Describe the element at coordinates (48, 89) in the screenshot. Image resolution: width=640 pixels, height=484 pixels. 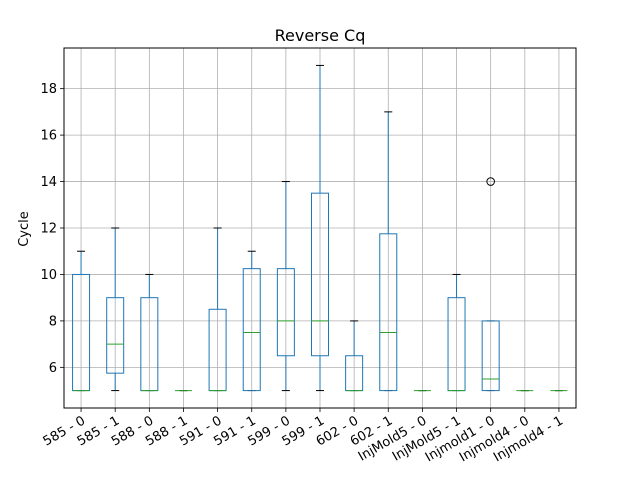
I see `y-tick-label: 18` at that location.